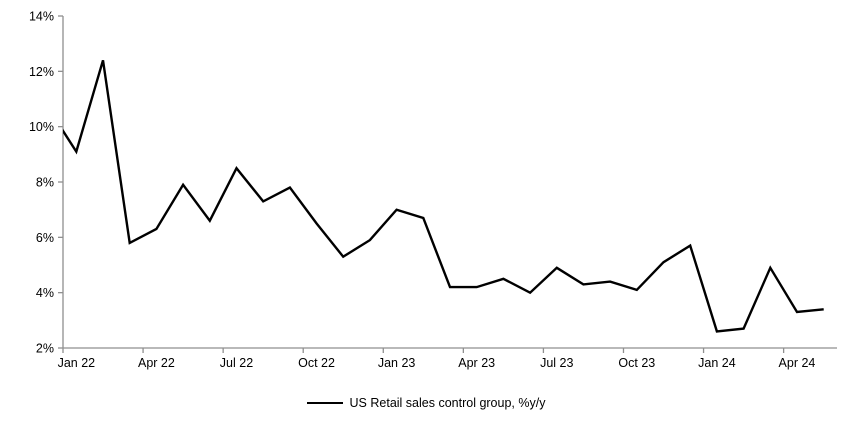 This screenshot has width=852, height=423. I want to click on y-tick-label: 6%, so click(45, 238).